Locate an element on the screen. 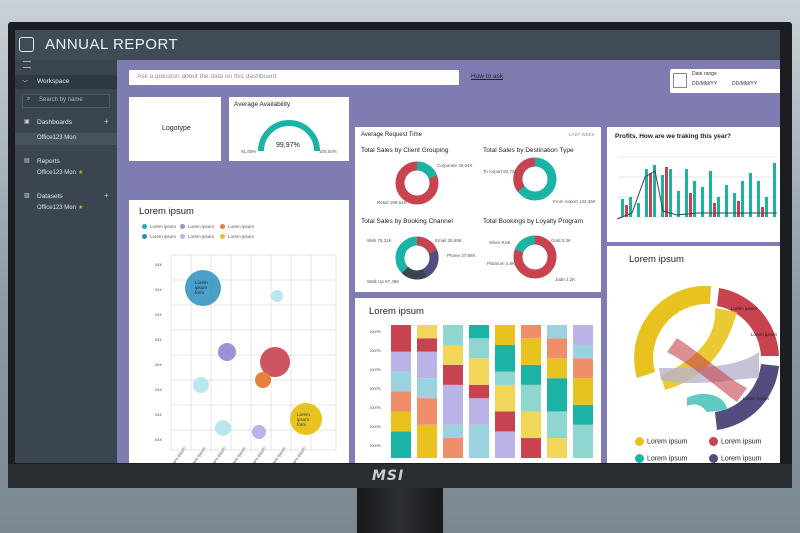 This screenshot has height=533, width=800. profits-title: Profits. How are we traking this year? is located at coordinates (673, 136).